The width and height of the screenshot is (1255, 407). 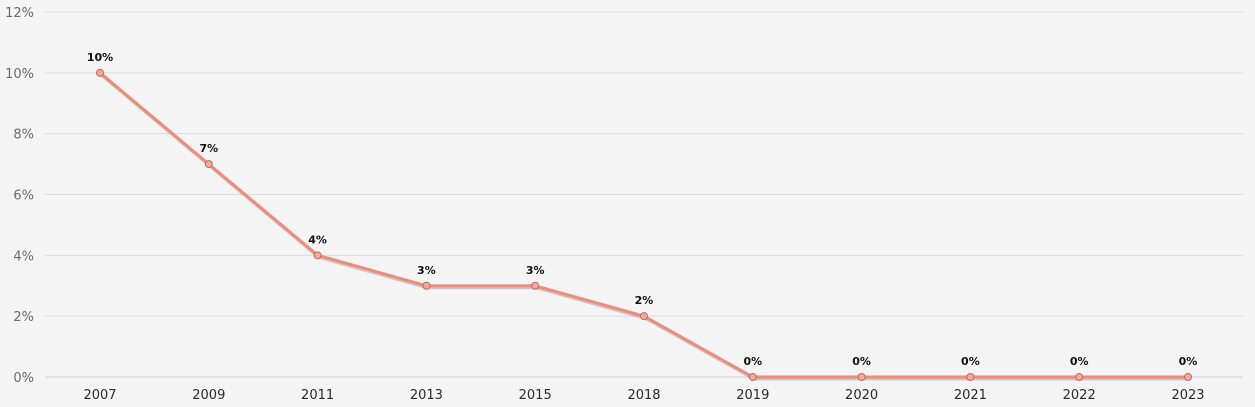 I want to click on data-label-2019: 0%, so click(x=752, y=361).